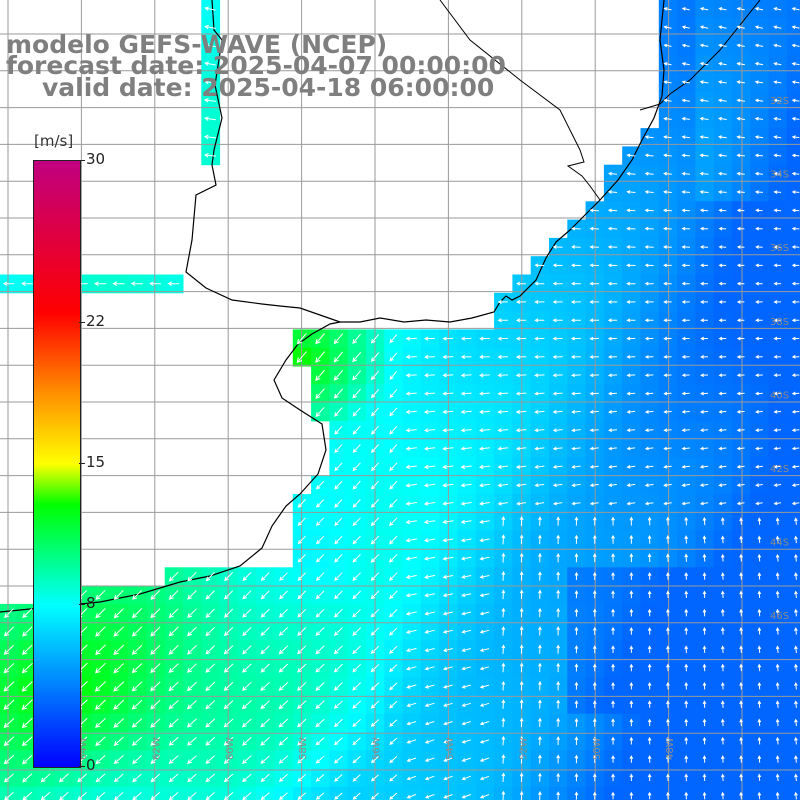  What do you see at coordinates (779, 248) in the screenshot?
I see `latitude-label: 36S` at bounding box center [779, 248].